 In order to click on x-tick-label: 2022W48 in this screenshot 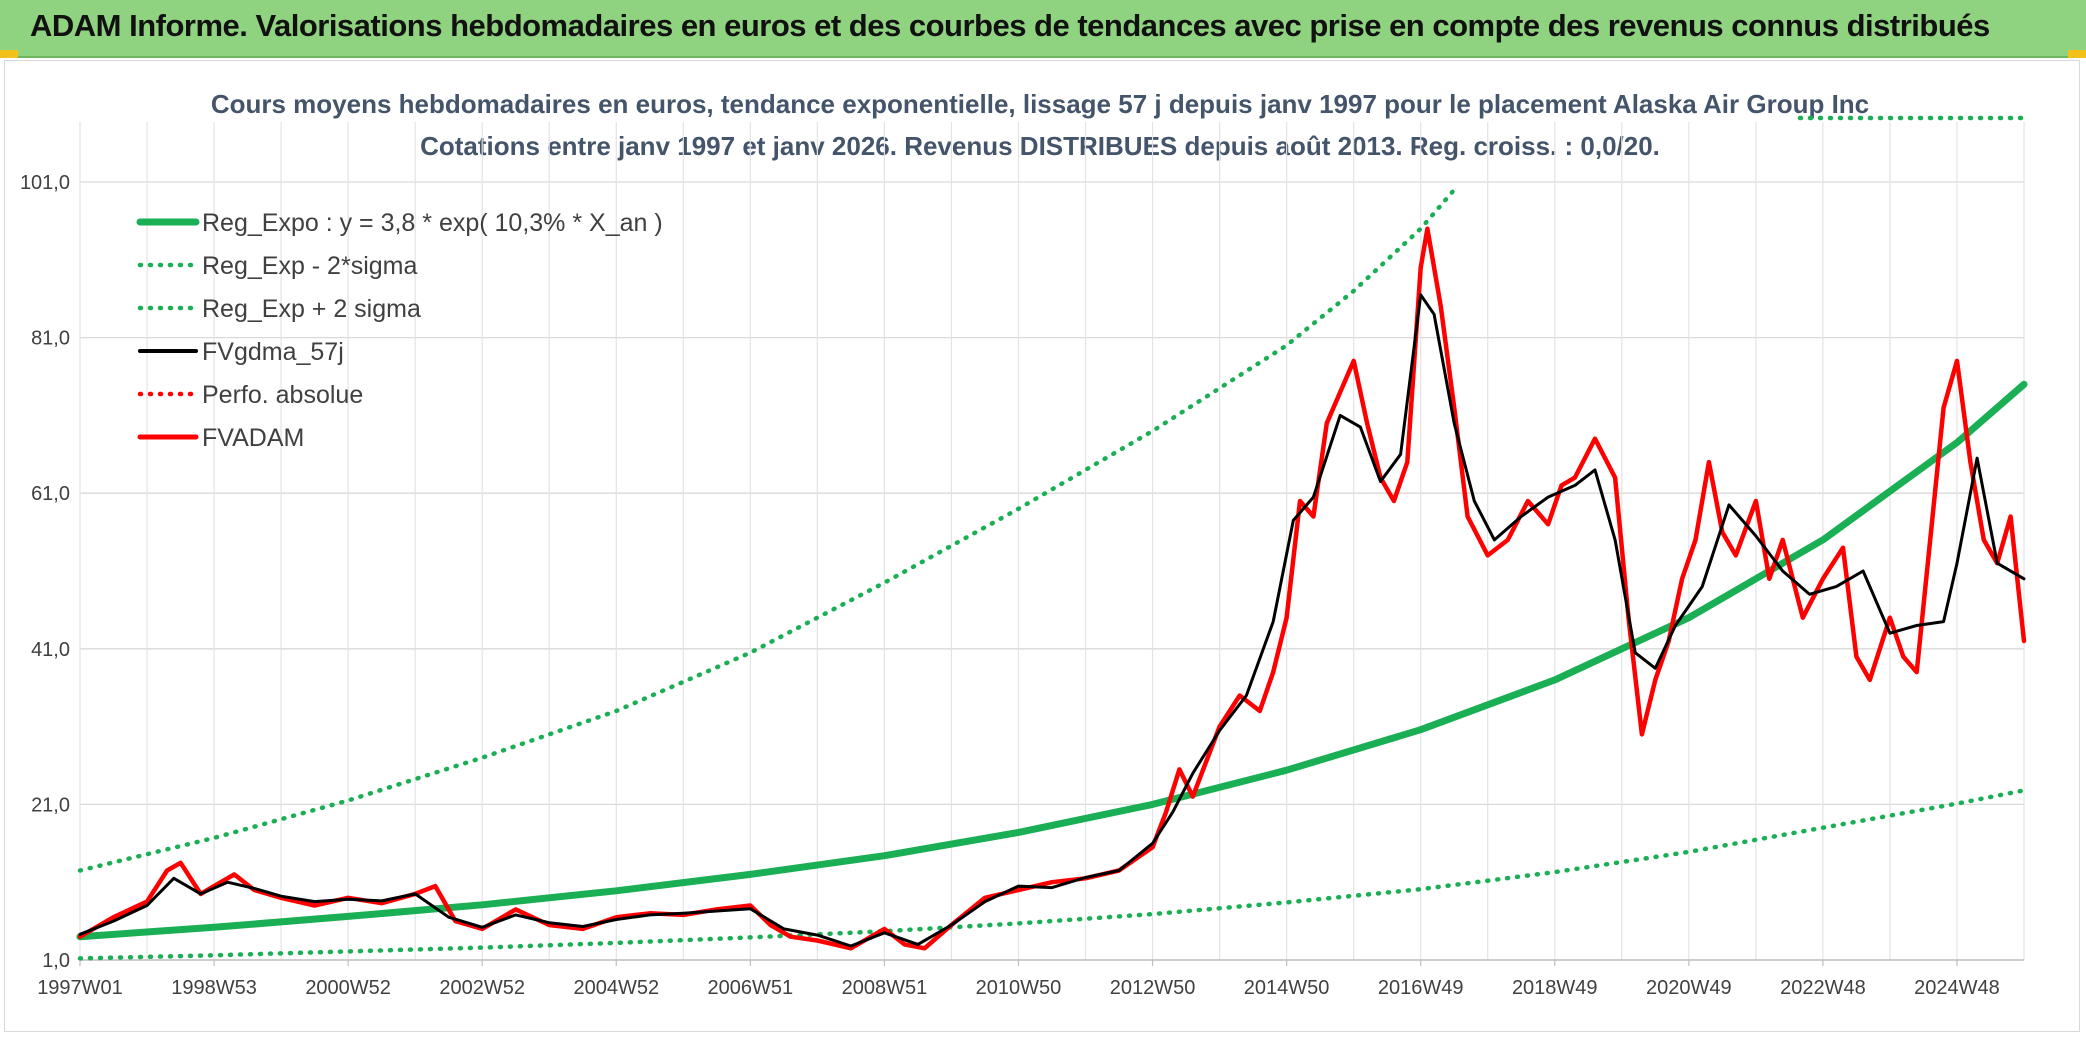, I will do `click(1823, 988)`.